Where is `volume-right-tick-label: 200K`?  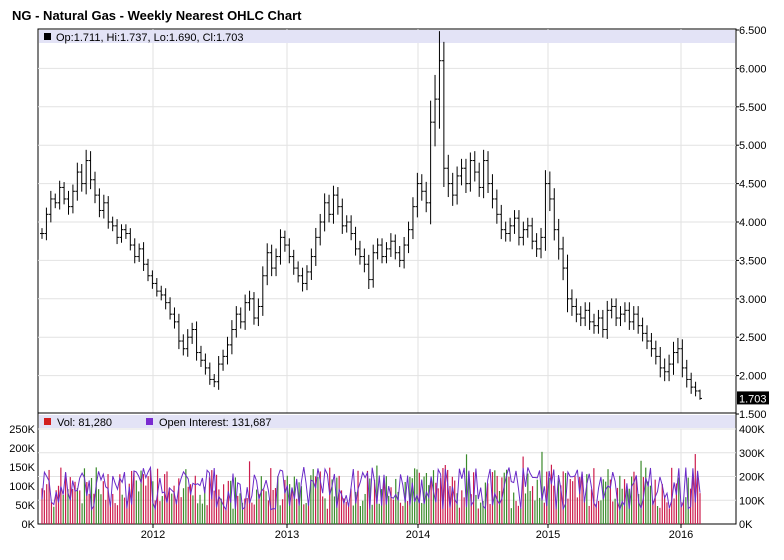 volume-right-tick-label: 200K is located at coordinates (752, 478).